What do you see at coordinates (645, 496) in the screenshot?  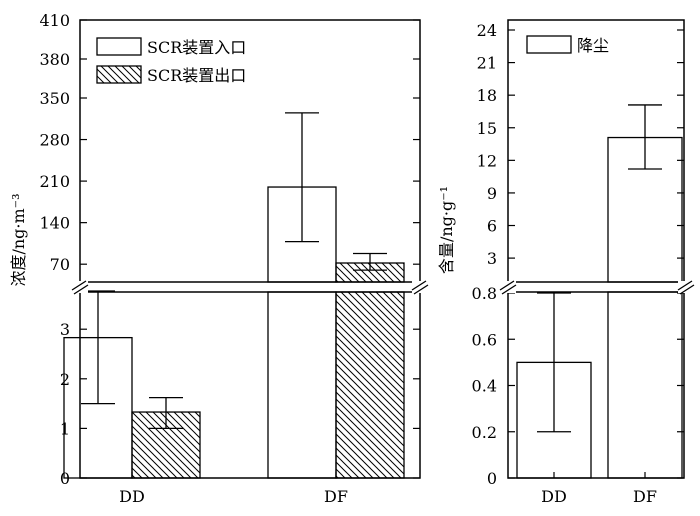 I see `right-category-label: DF` at bounding box center [645, 496].